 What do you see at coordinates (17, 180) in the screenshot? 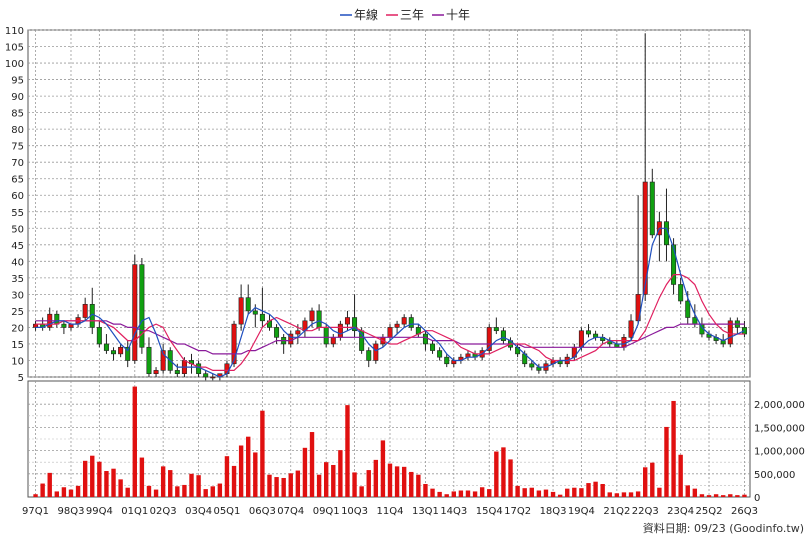
I see `price-tick-label: 65` at bounding box center [17, 180].